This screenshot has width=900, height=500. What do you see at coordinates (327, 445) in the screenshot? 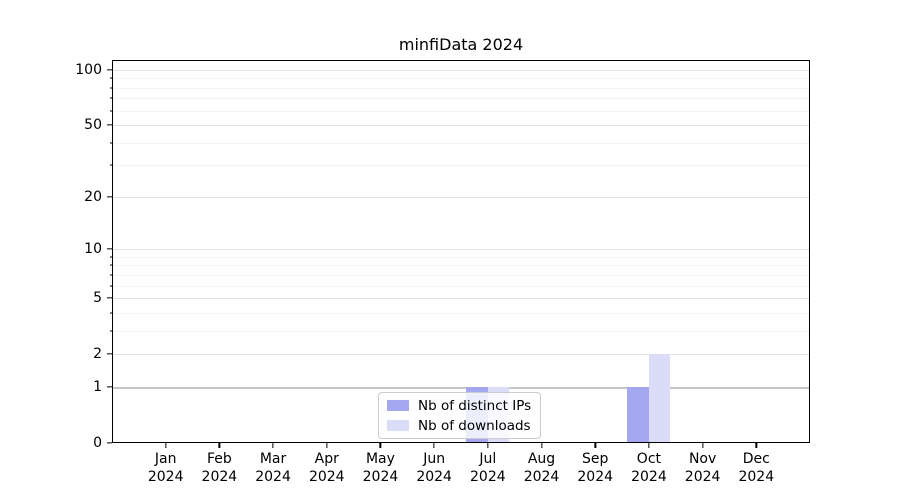
I see `x-tick-mark-apr` at bounding box center [327, 445].